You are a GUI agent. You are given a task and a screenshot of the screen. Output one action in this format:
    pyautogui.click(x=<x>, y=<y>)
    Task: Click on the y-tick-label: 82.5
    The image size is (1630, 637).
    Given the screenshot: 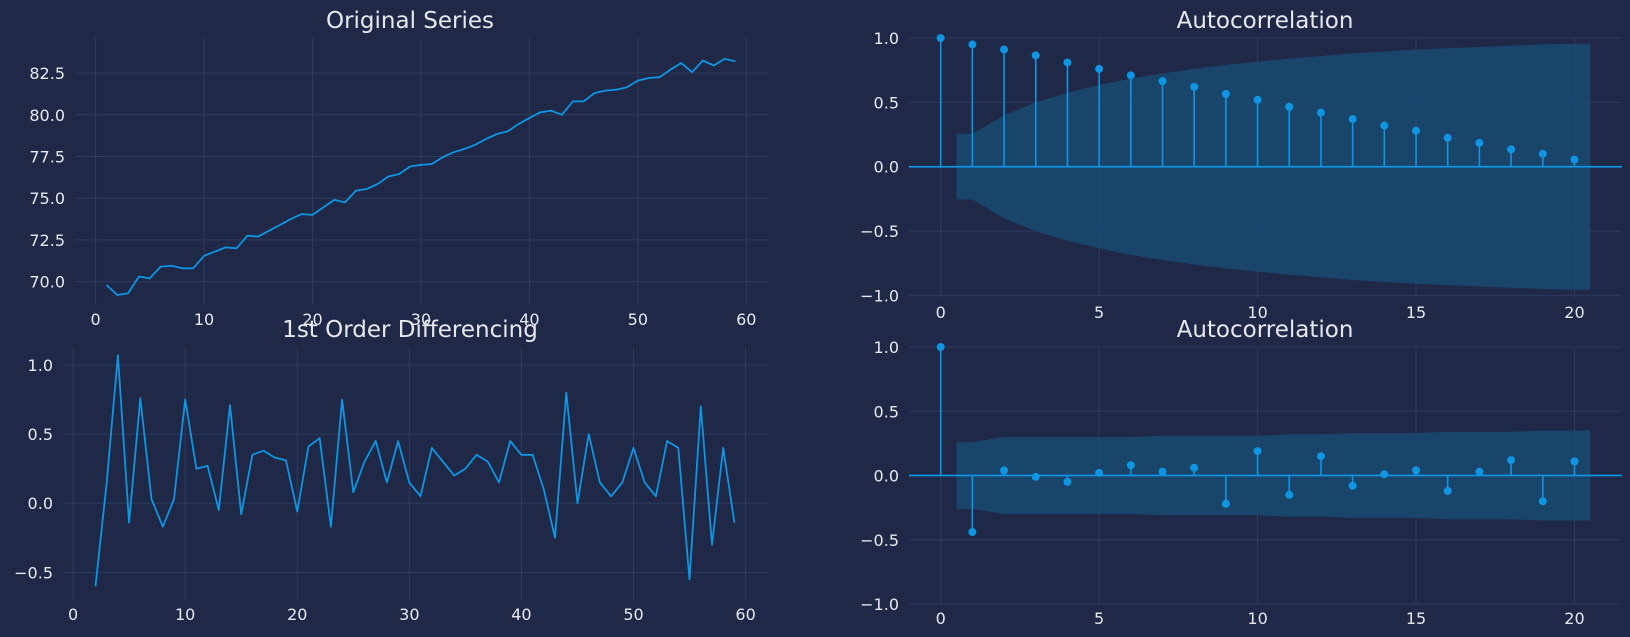 What is the action you would take?
    pyautogui.click(x=47, y=73)
    